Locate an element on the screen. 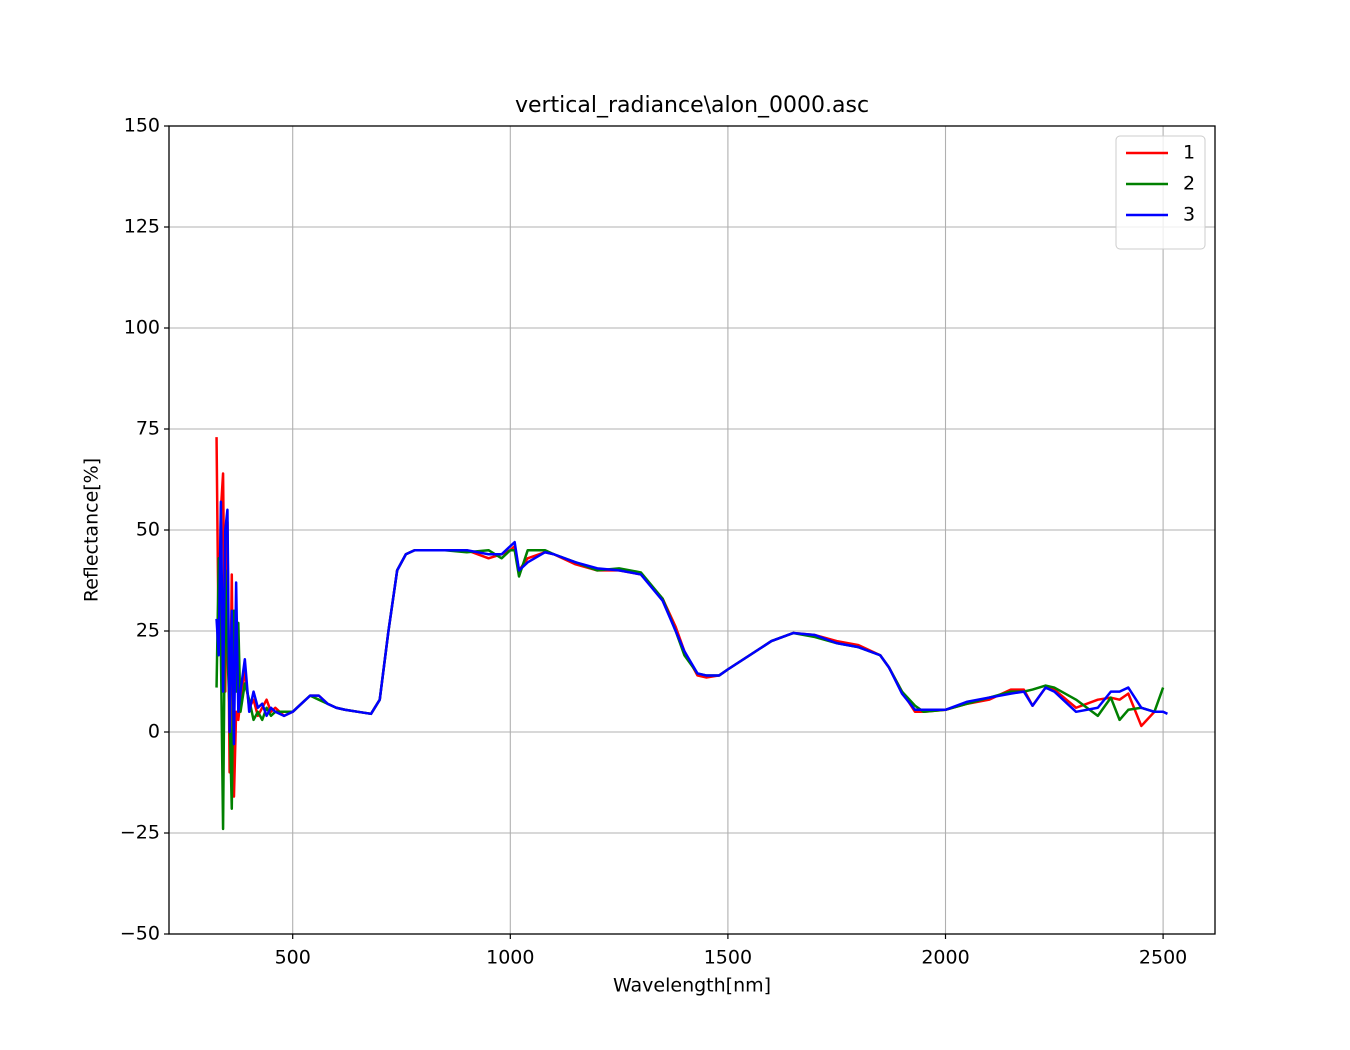 This screenshot has width=1350, height=1050. x-tick-label: 1500 is located at coordinates (728, 958).